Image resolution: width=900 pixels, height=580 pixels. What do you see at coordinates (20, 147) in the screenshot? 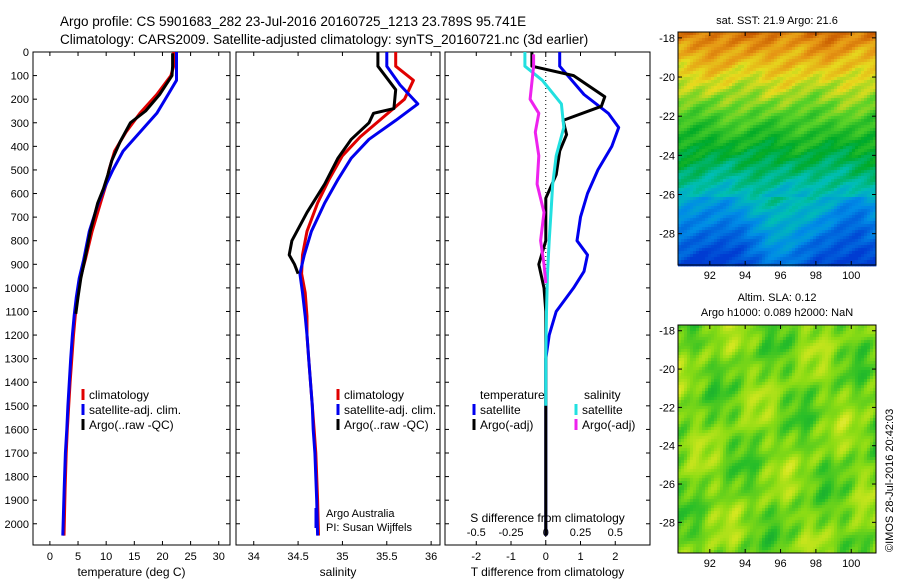
I see `depth-tick-label: 400` at bounding box center [20, 147].